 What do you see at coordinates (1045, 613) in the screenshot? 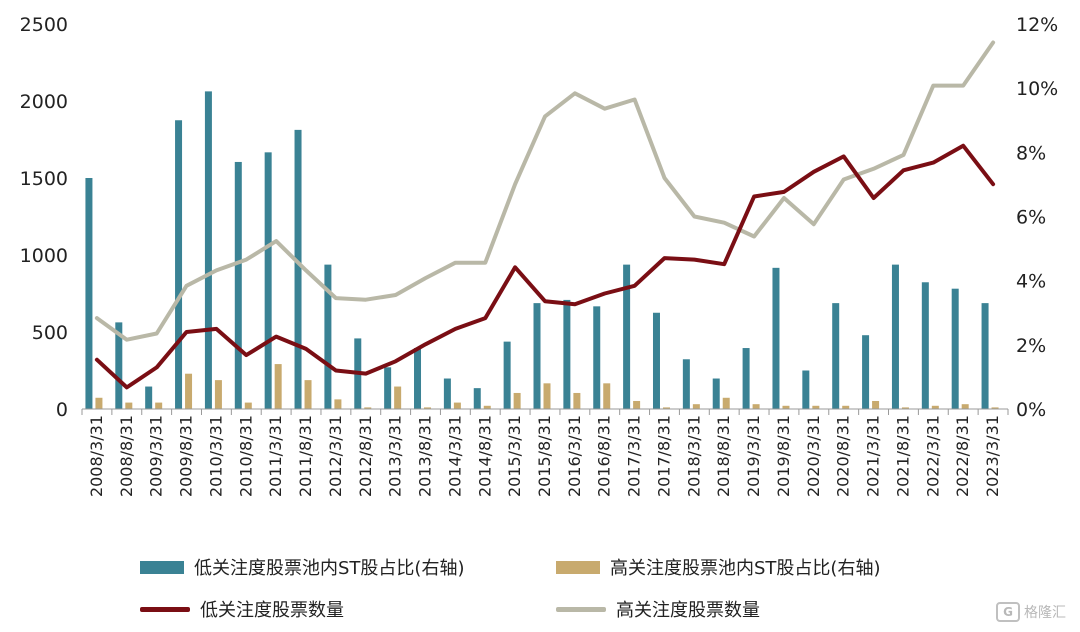
I see `watermark-text: 格隆汇` at bounding box center [1045, 613].